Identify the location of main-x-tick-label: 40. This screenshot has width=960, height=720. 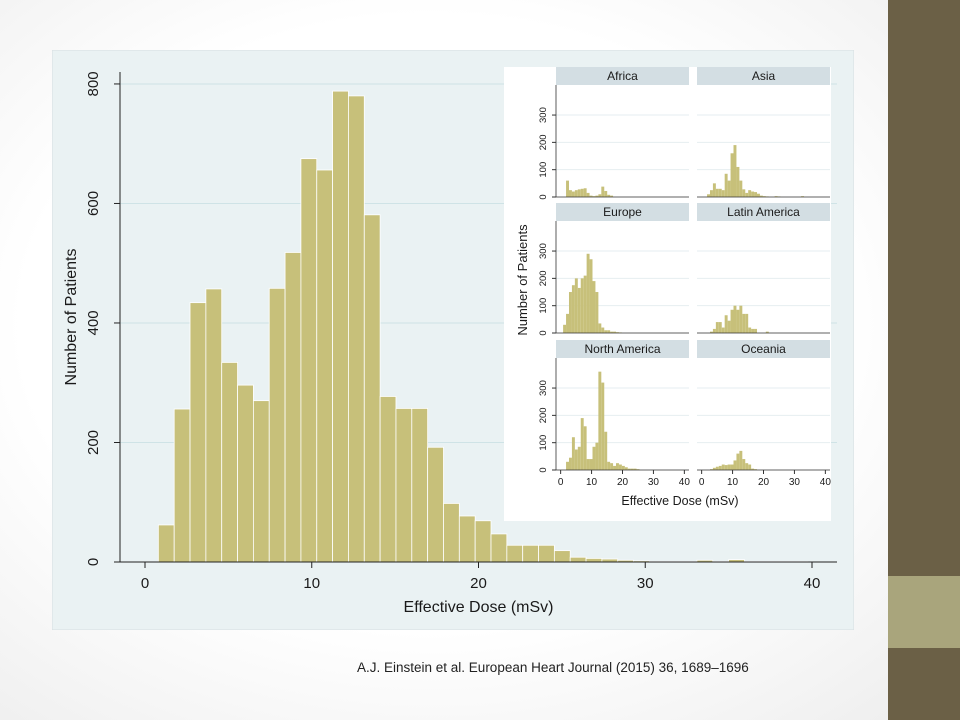
(812, 583).